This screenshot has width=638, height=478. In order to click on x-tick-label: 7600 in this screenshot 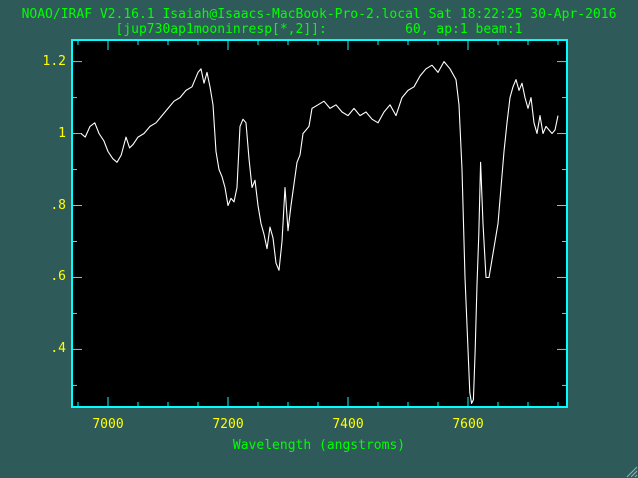, I will do `click(468, 424)`.